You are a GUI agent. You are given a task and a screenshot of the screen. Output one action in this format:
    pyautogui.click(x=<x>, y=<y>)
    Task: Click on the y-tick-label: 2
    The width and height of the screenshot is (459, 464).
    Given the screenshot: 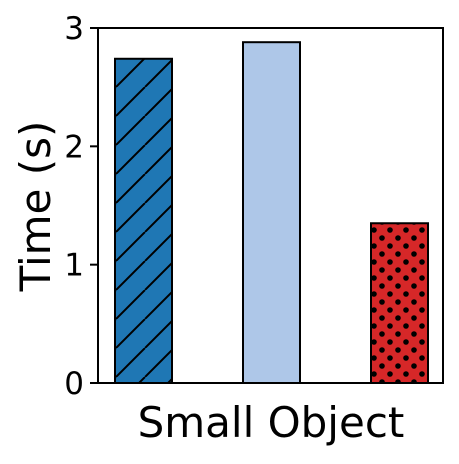 What is the action you would take?
    pyautogui.click(x=74, y=147)
    